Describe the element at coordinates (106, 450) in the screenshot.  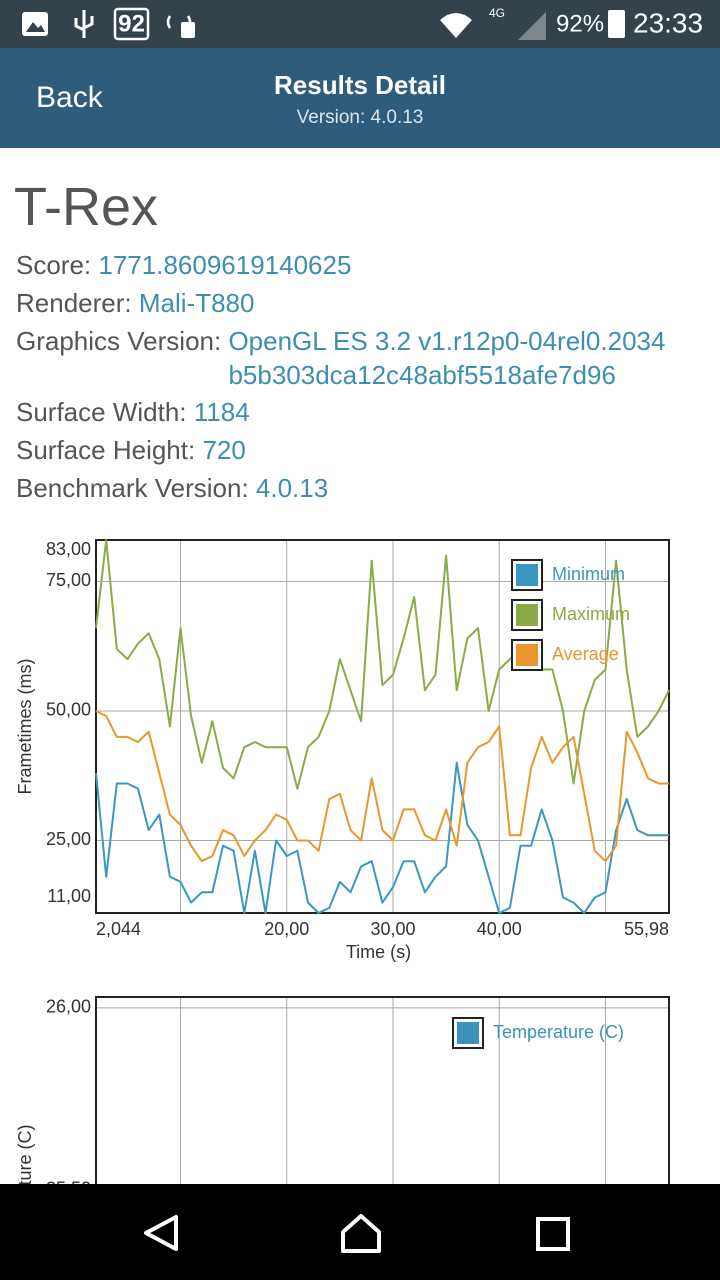
I see `detail-label: Surface Height:` at that location.